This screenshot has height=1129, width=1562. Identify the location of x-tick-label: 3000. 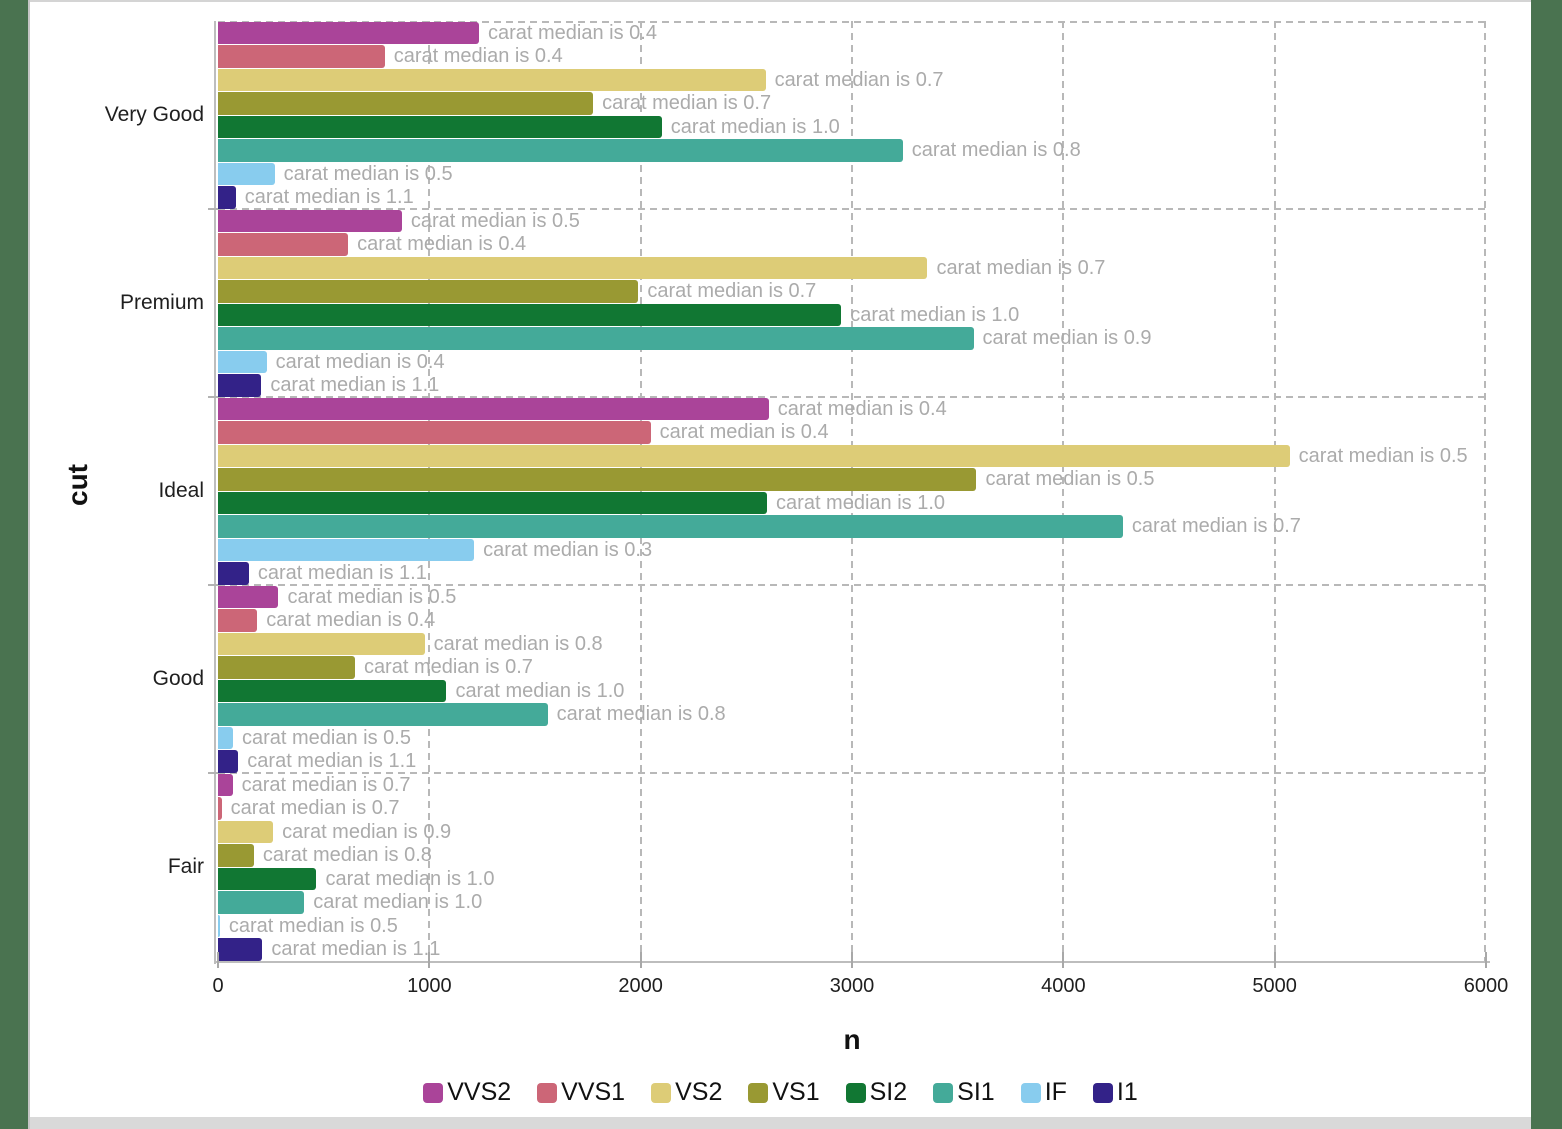
(852, 986).